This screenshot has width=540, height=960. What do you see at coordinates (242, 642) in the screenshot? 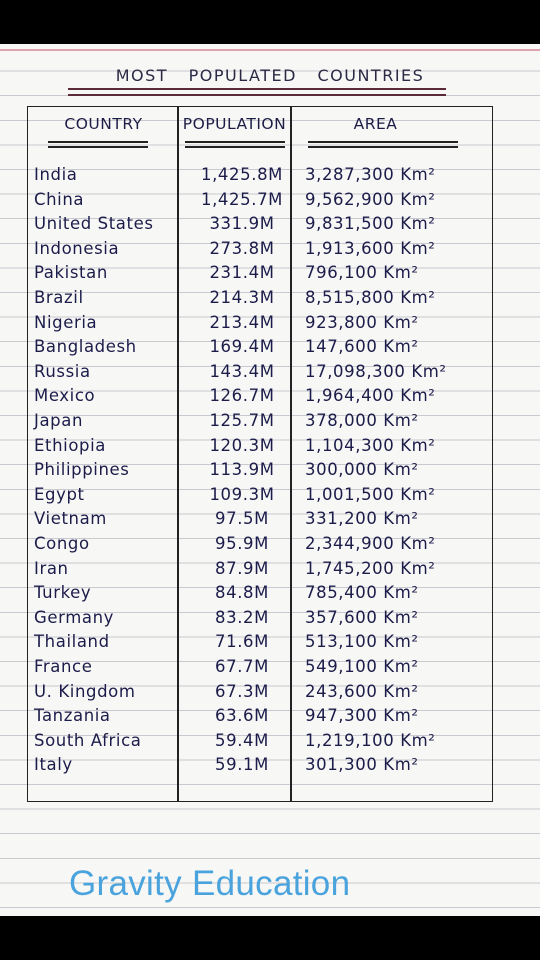
I see `population-cell: 71.6M` at bounding box center [242, 642].